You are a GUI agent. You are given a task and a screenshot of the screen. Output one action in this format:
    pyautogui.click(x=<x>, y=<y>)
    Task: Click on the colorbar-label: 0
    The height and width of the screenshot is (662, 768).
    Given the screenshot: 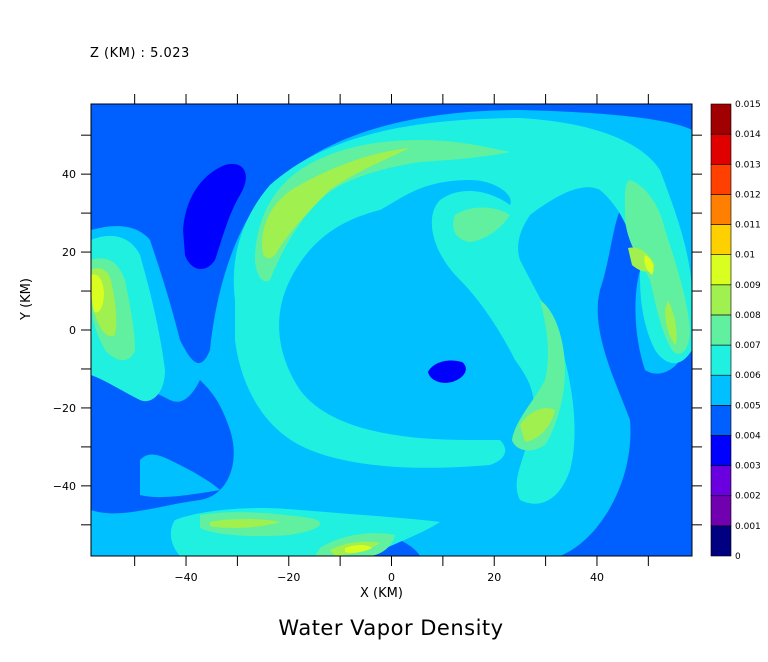 What is the action you would take?
    pyautogui.click(x=738, y=557)
    